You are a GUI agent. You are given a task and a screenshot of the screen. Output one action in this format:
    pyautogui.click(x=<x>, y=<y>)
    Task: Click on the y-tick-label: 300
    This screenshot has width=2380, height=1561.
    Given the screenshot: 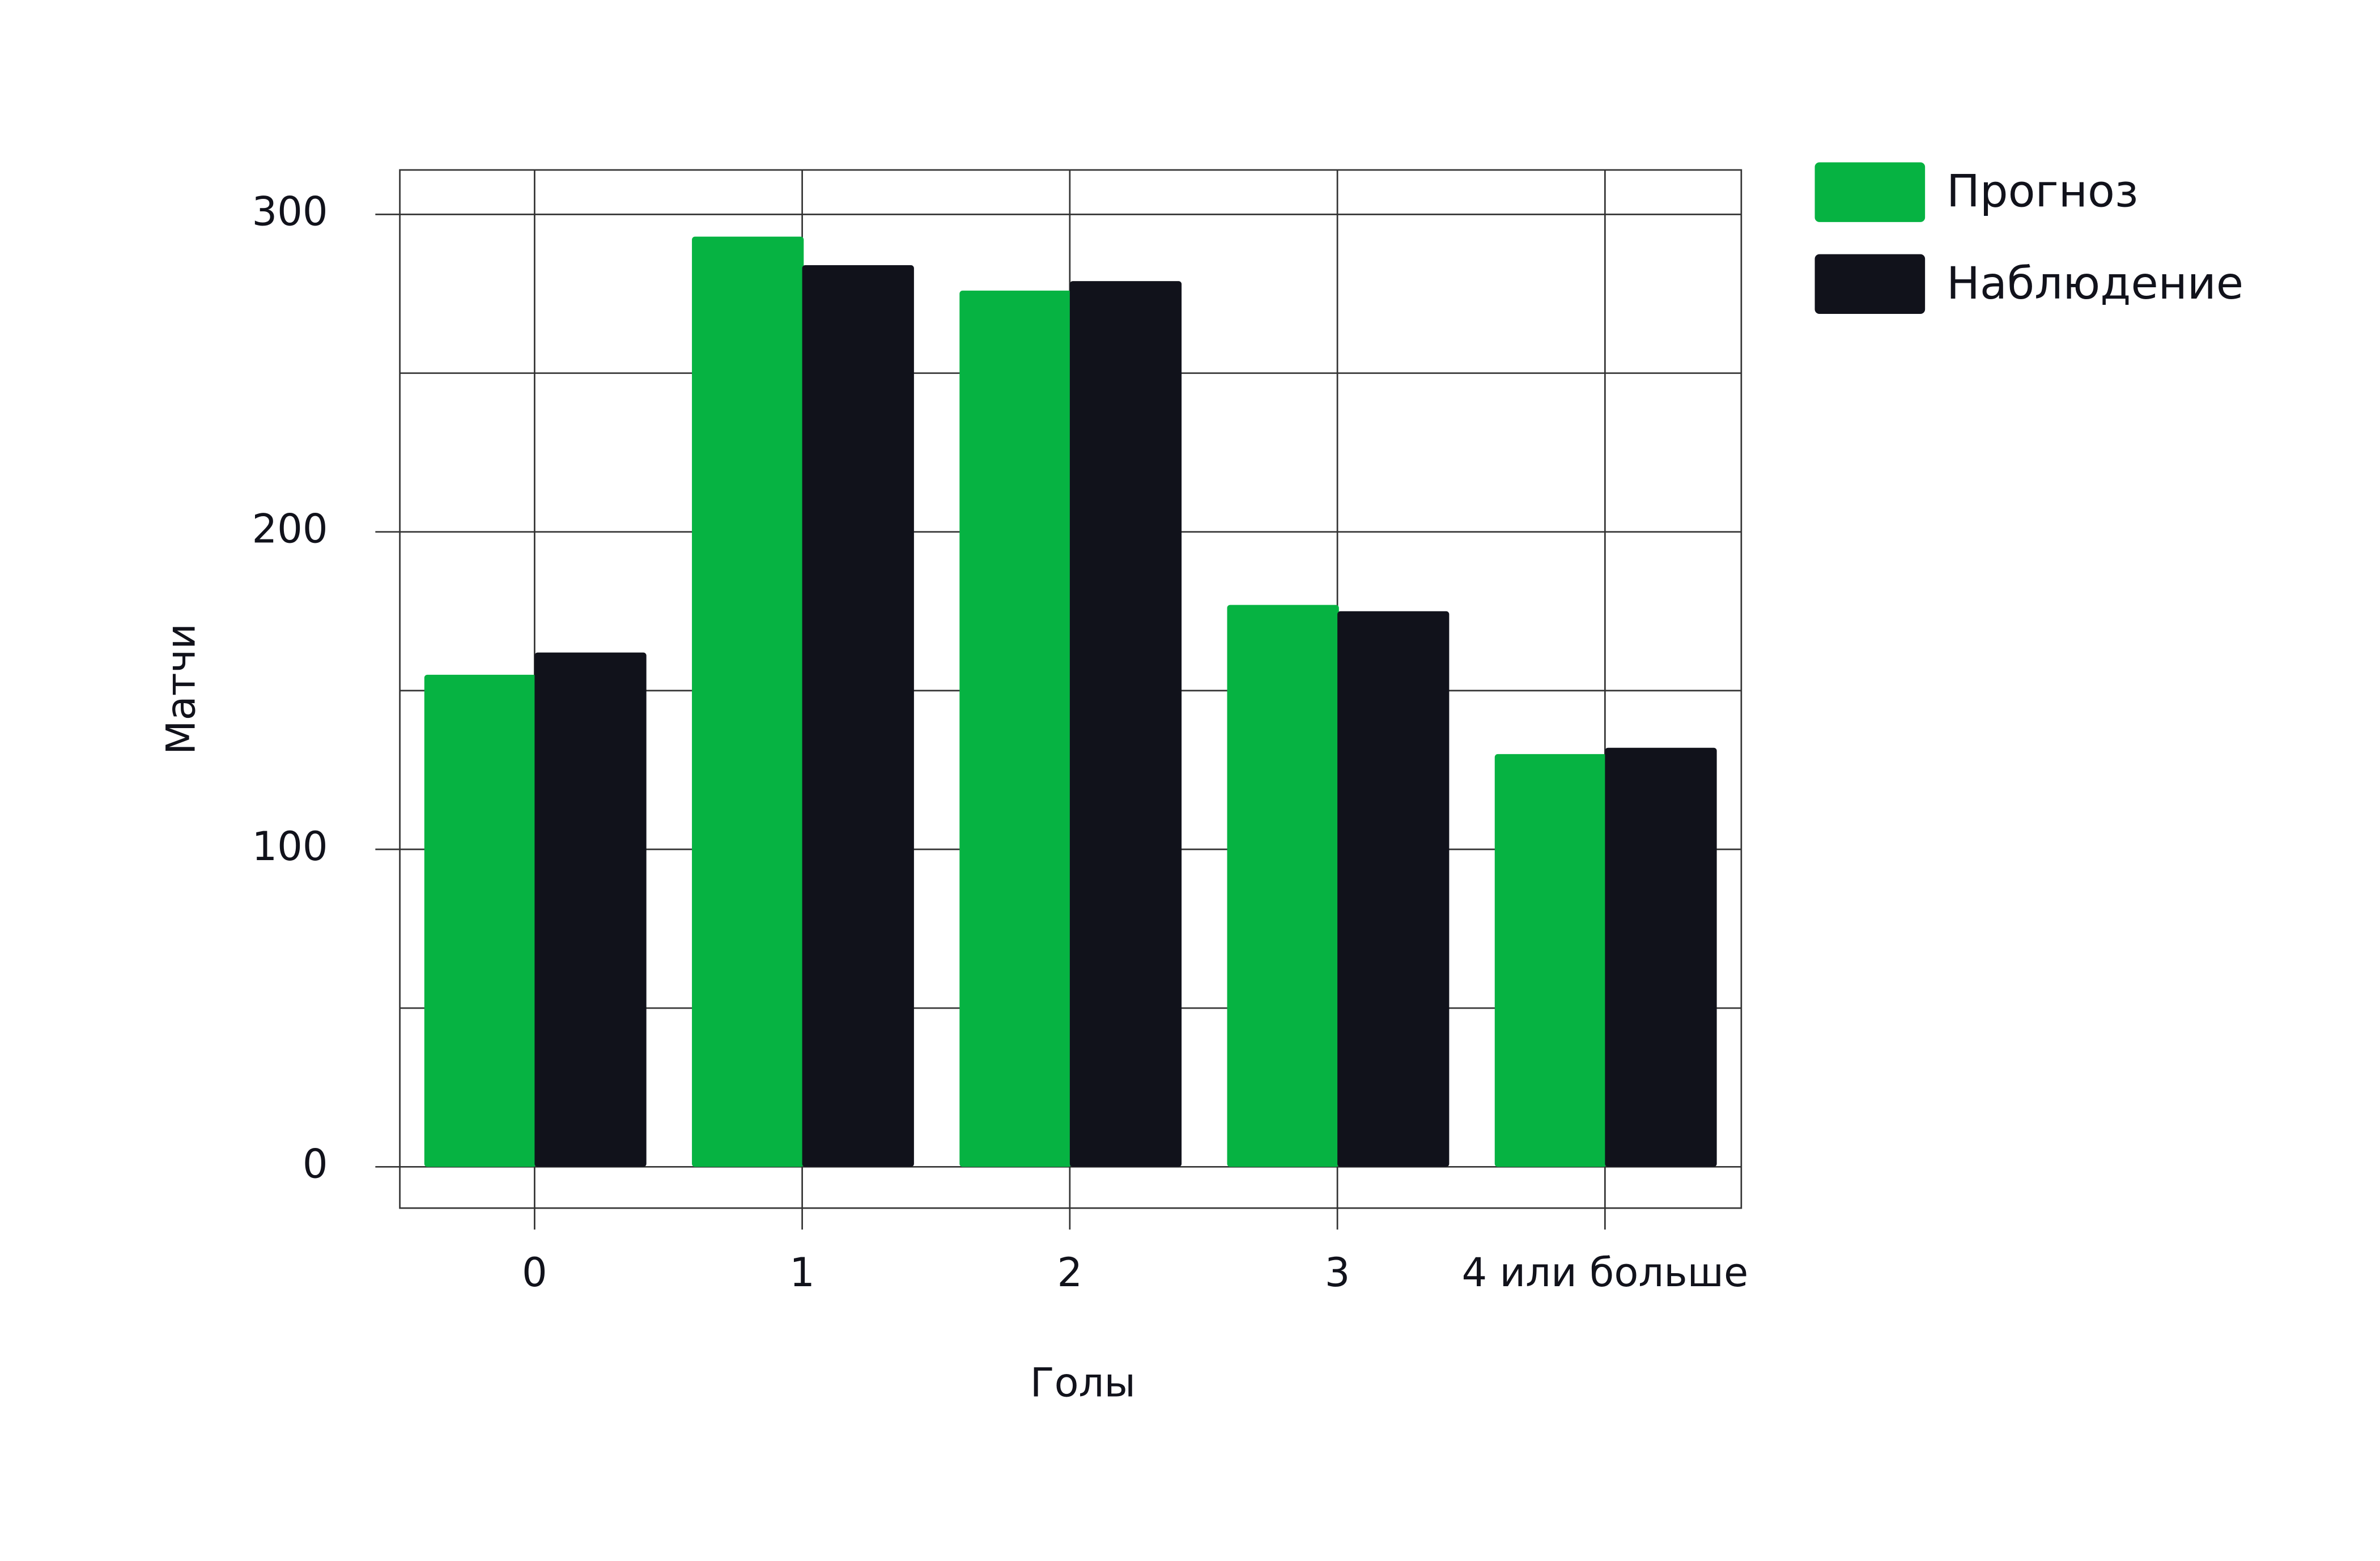 What is the action you would take?
    pyautogui.click(x=290, y=211)
    